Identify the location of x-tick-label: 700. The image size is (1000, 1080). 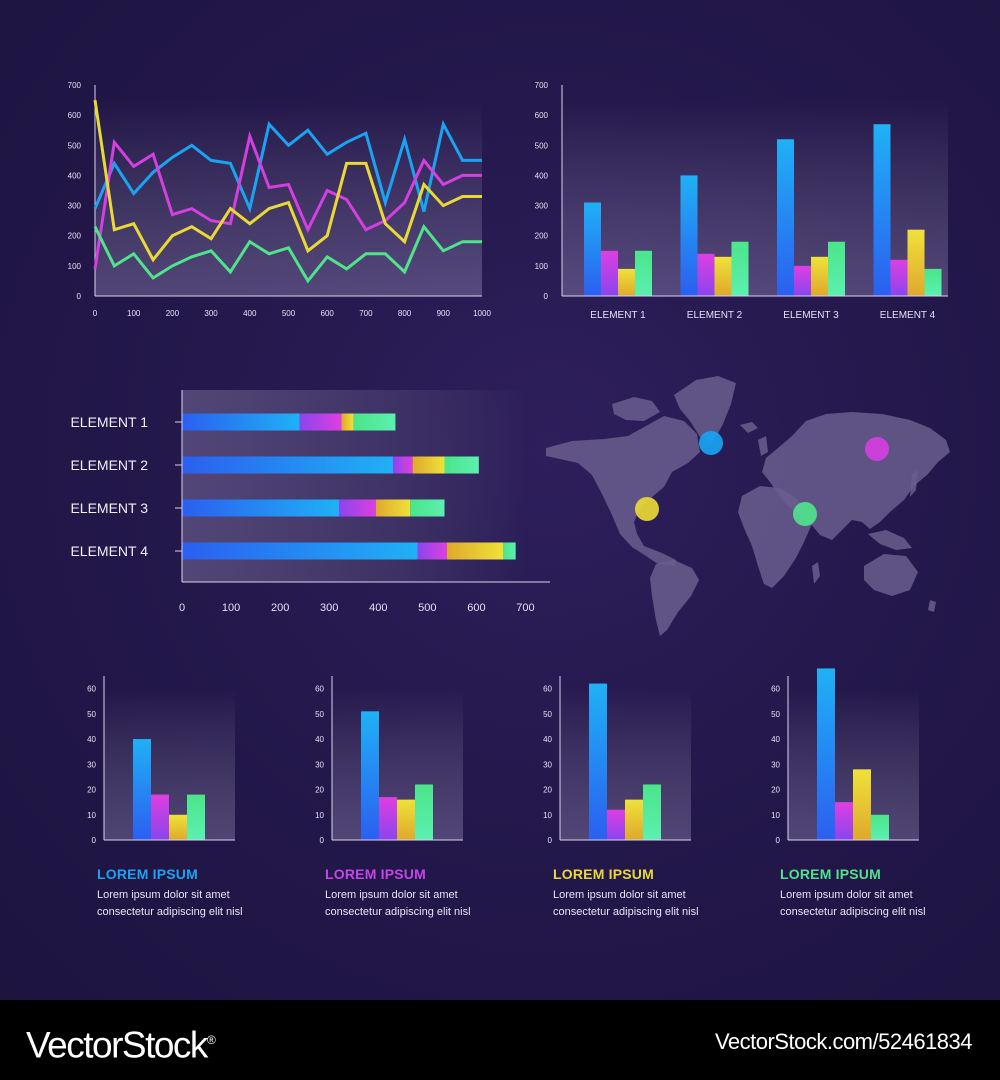
(366, 313).